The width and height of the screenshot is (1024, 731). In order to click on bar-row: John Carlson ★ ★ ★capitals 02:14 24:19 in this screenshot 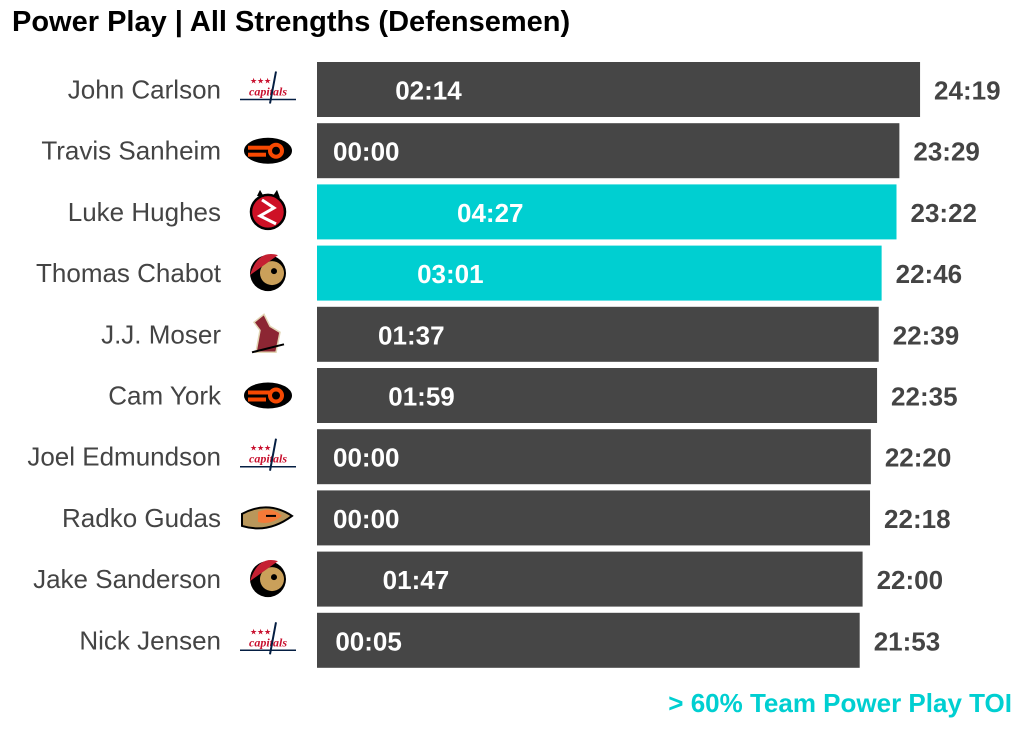, I will do `click(534, 89)`.